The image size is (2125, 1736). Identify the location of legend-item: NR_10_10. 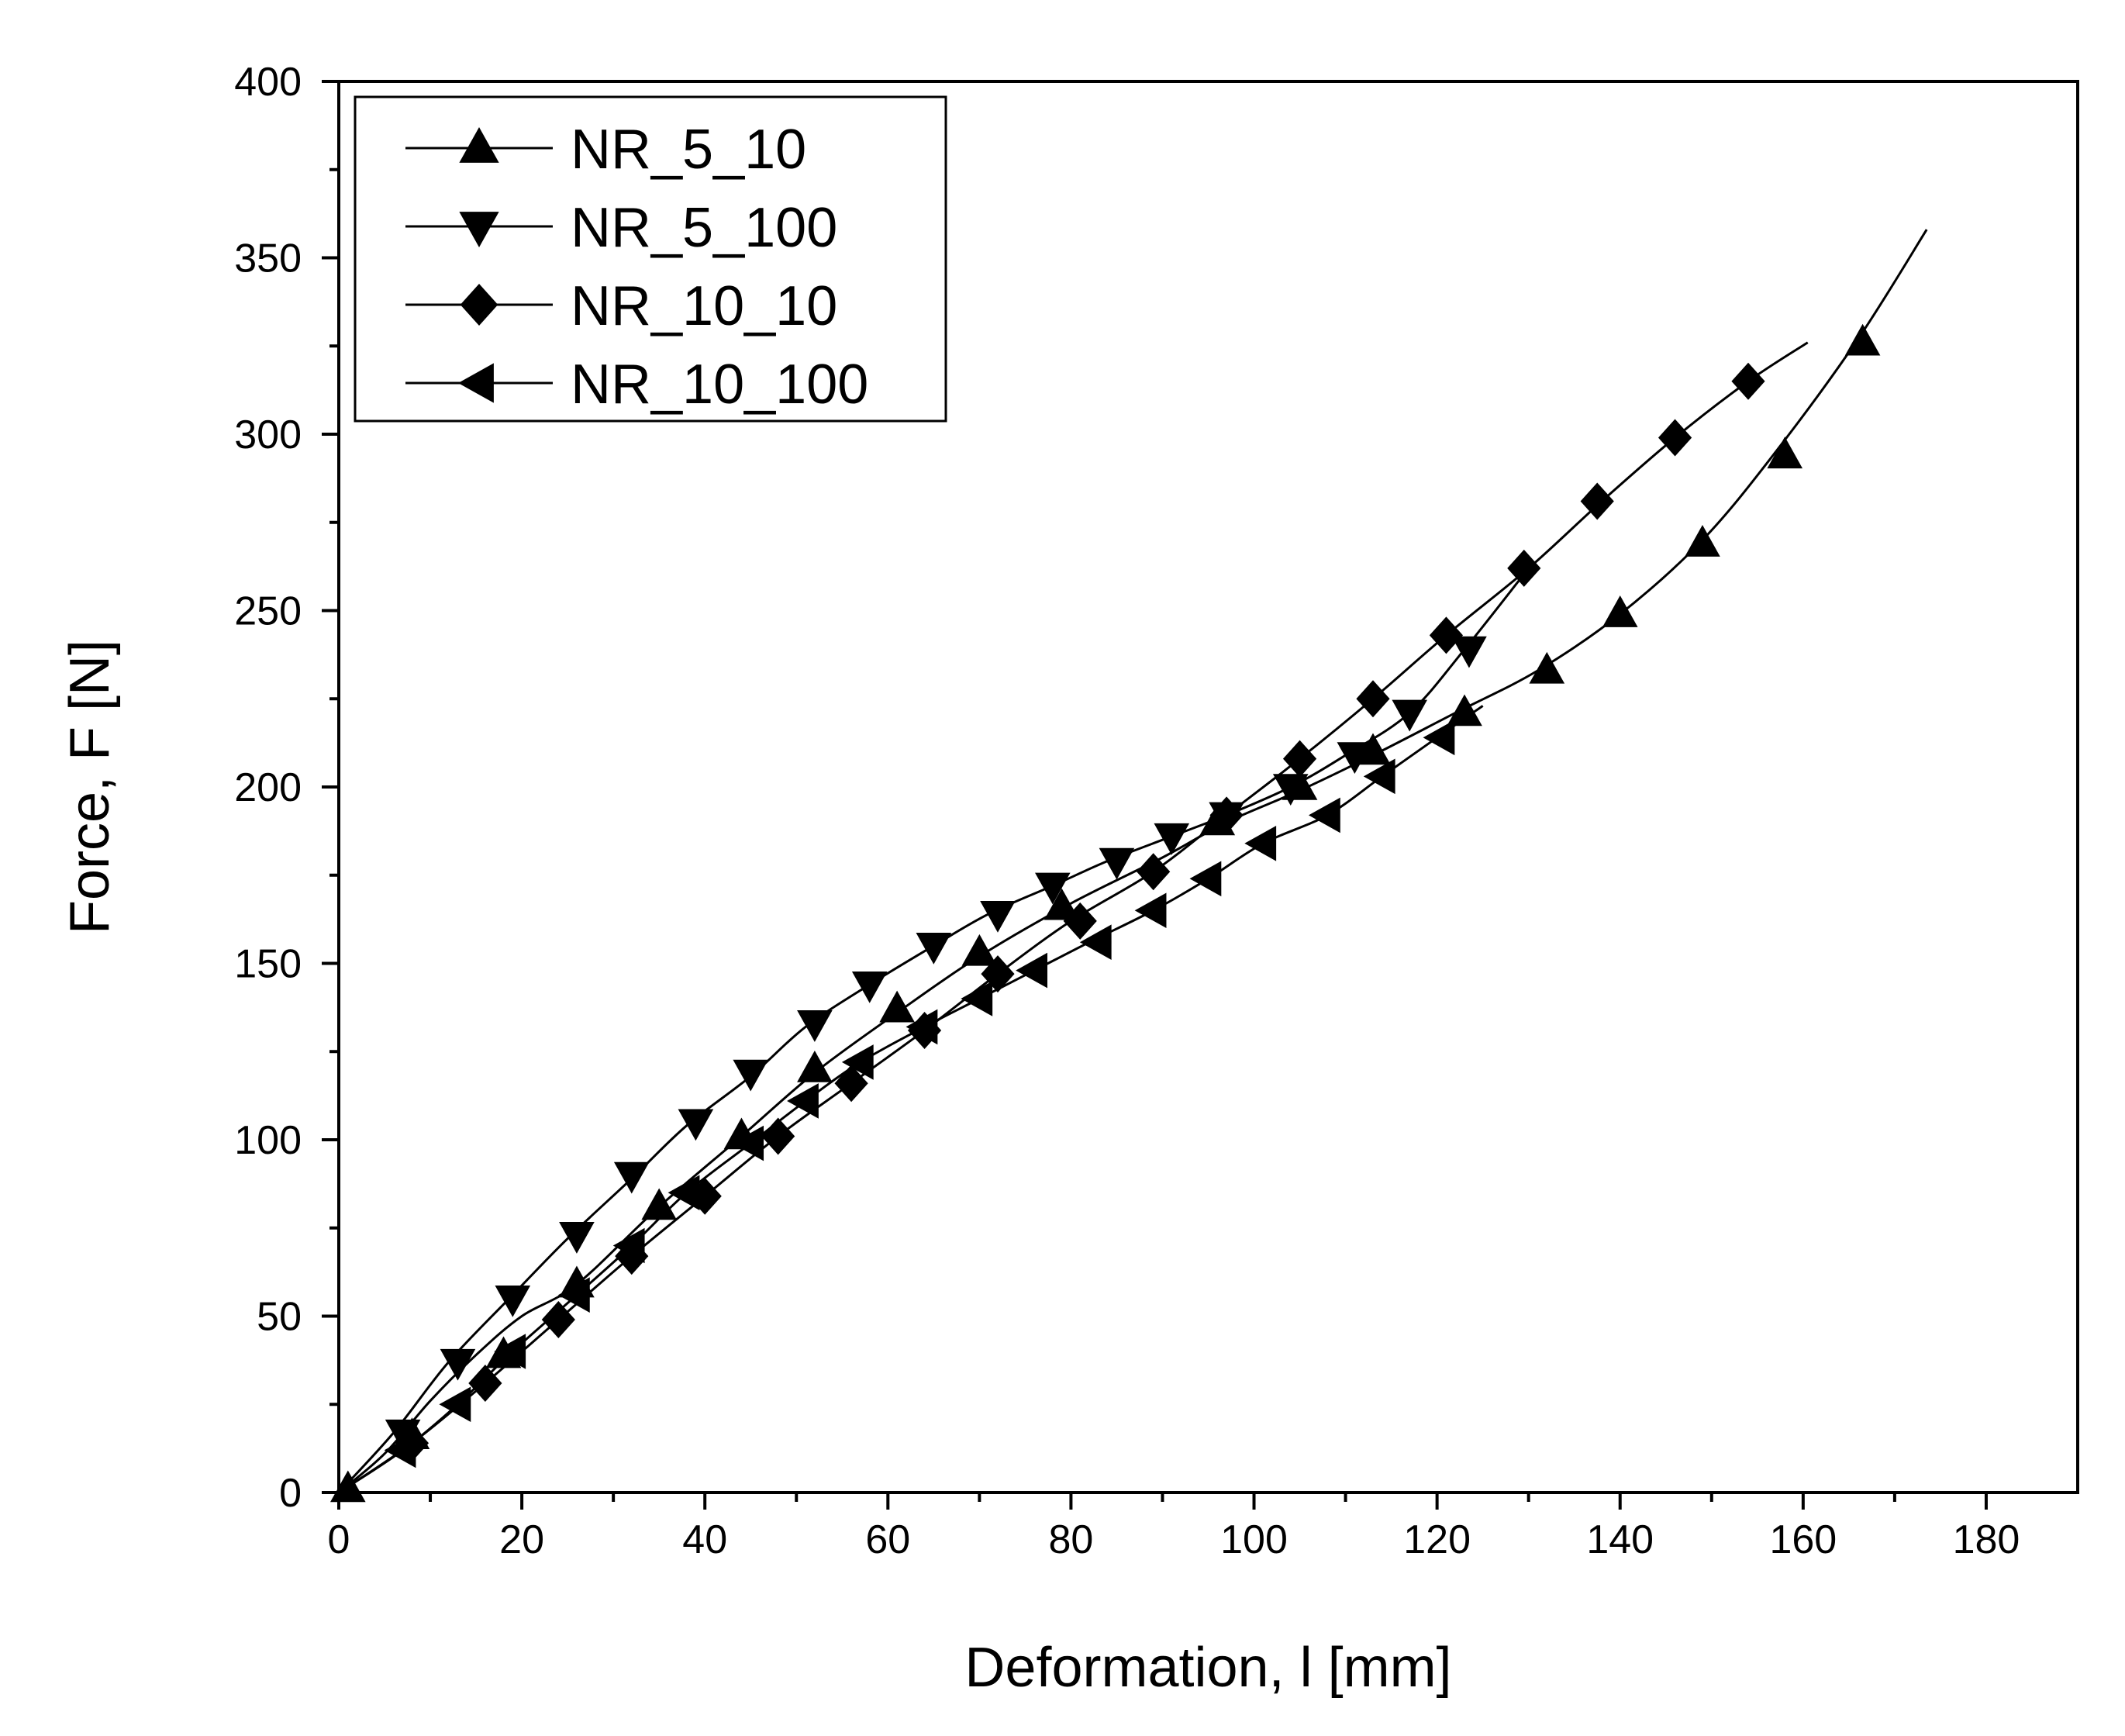
(621, 306).